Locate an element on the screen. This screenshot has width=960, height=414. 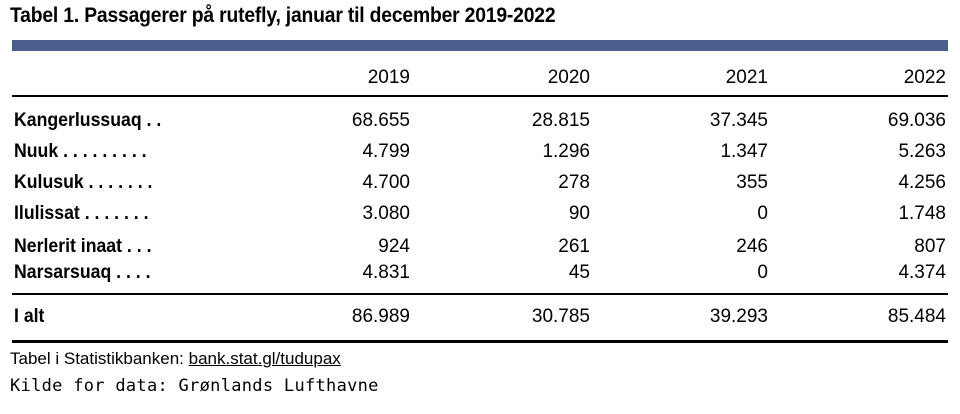
table-bottom-rule is located at coordinates (480, 341).